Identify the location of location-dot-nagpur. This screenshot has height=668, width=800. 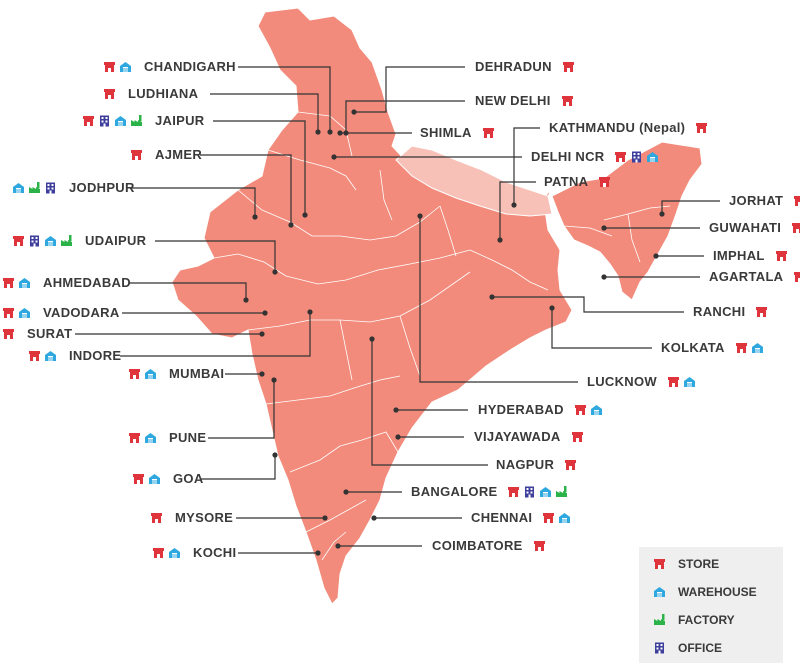
(372, 339).